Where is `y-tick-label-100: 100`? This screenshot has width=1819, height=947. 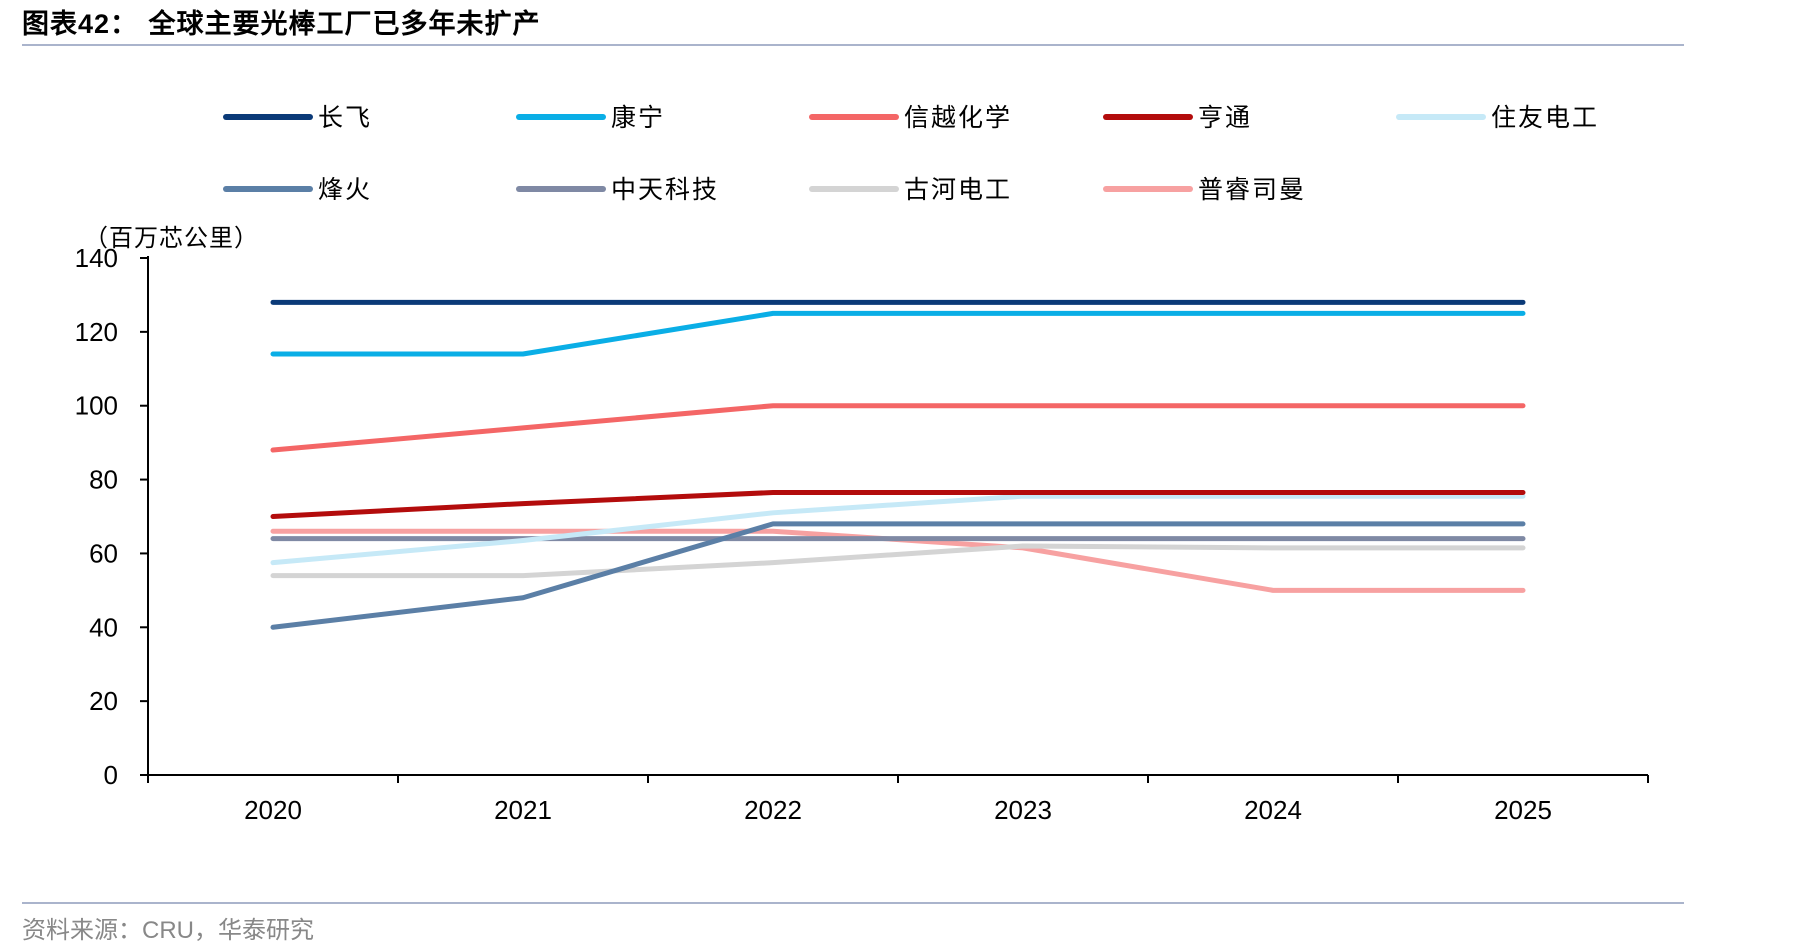
y-tick-label-100: 100 is located at coordinates (96, 406).